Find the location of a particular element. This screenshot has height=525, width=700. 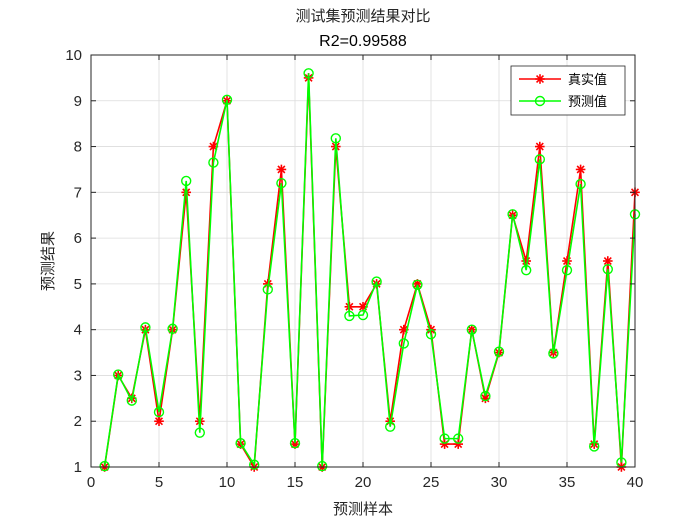

x-tick-label: 25 is located at coordinates (431, 482).